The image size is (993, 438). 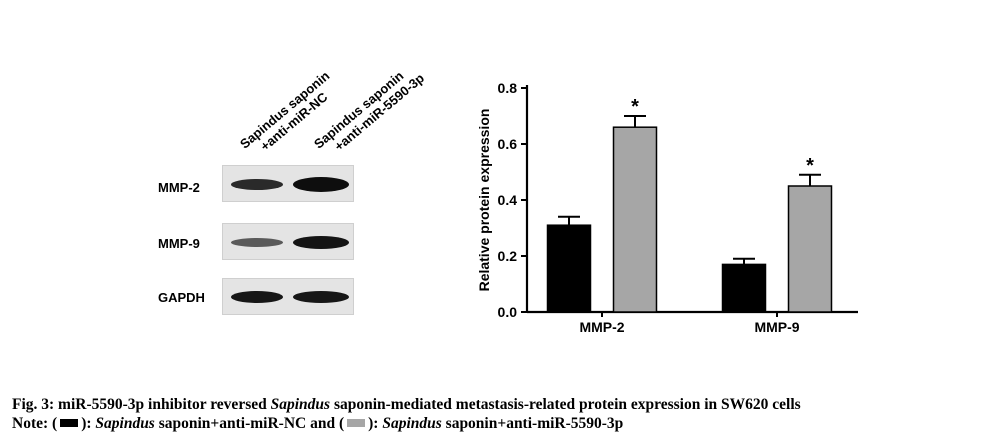 I want to click on y-axis-label: Relative protein expression, so click(x=484, y=200).